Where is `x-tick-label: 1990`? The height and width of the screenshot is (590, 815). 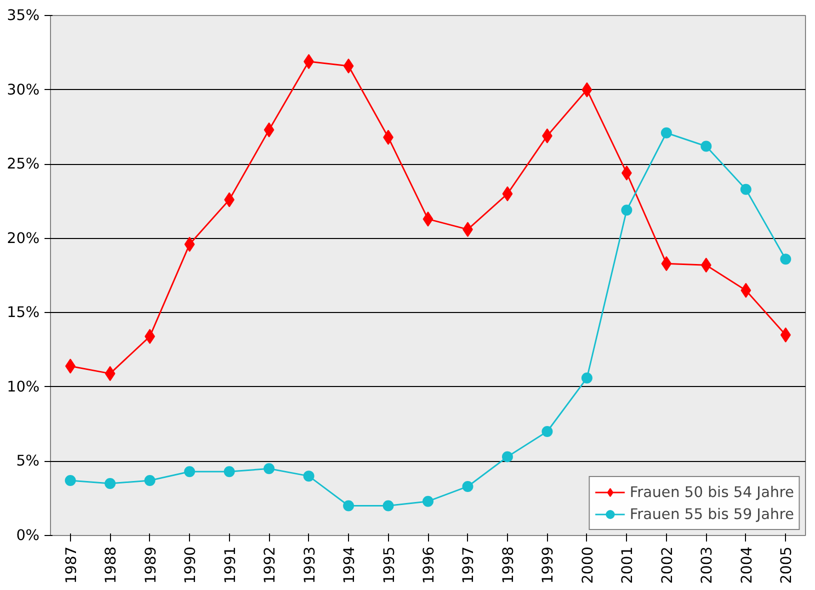
x-tick-label: 1990 is located at coordinates (191, 565).